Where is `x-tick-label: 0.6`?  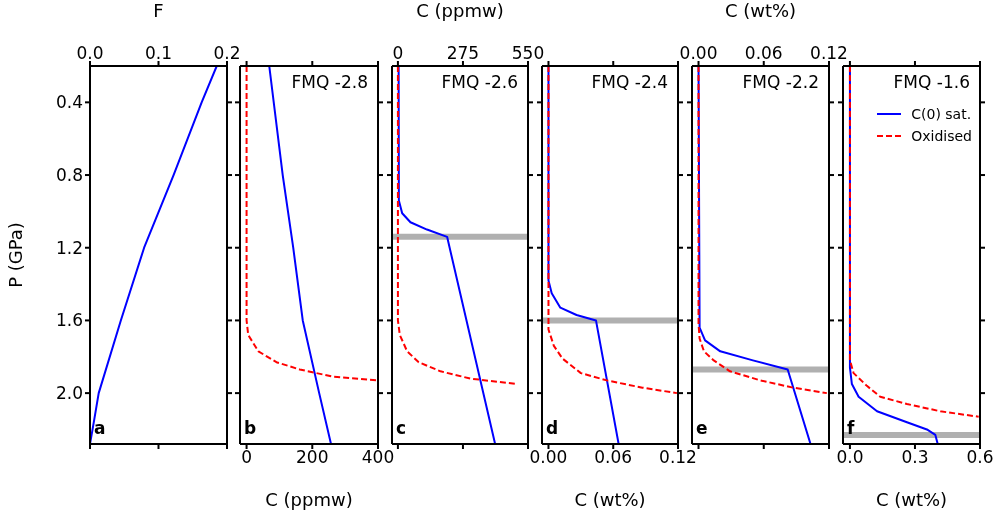
x-tick-label: 0.6 is located at coordinates (980, 457).